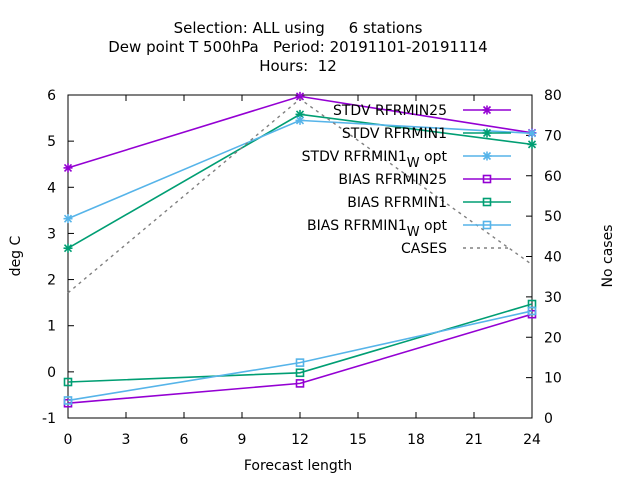 The width and height of the screenshot is (640, 480). What do you see at coordinates (377, 229) in the screenshot?
I see `legend-label: BIAS RFRMIN1W opt` at bounding box center [377, 229].